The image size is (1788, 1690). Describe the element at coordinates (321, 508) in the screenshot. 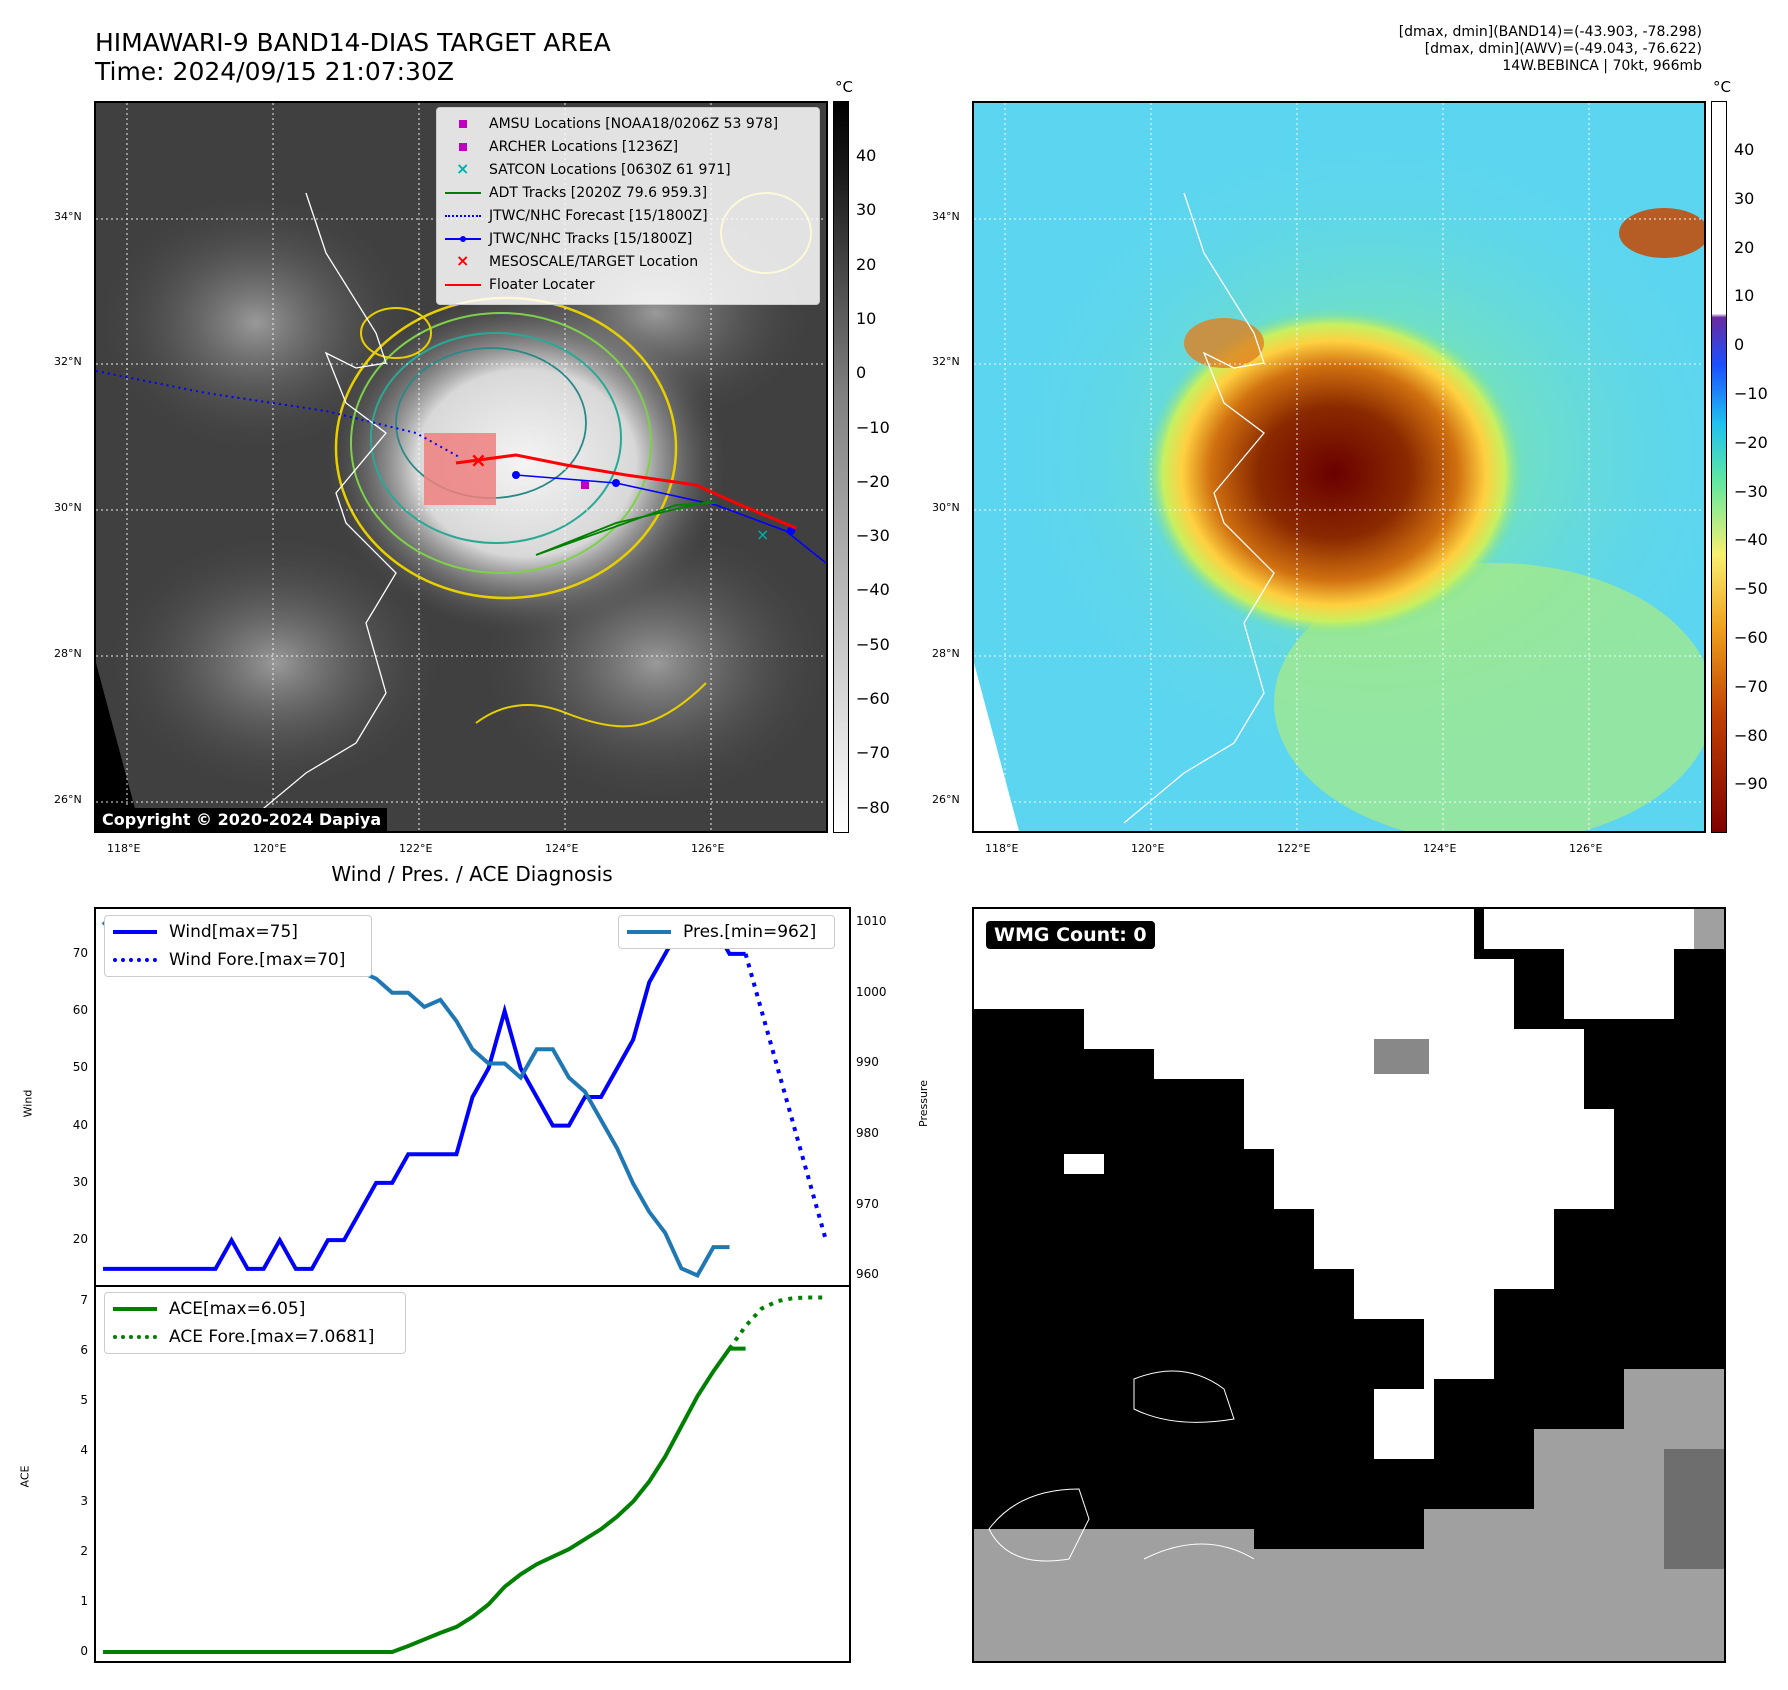

I see `ir-coastline` at that location.